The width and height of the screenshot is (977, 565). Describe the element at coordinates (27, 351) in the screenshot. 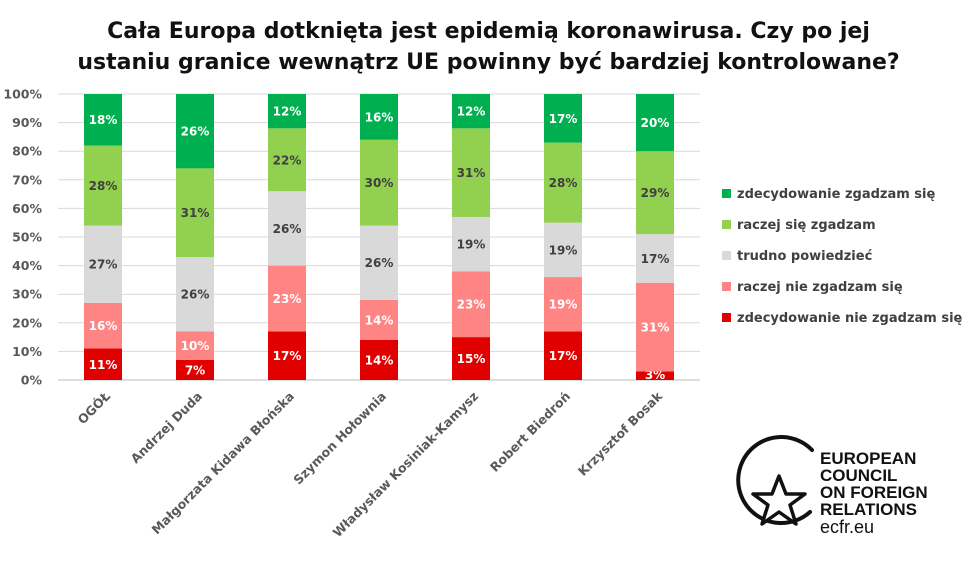

I see `y-tick-label: 10%` at that location.